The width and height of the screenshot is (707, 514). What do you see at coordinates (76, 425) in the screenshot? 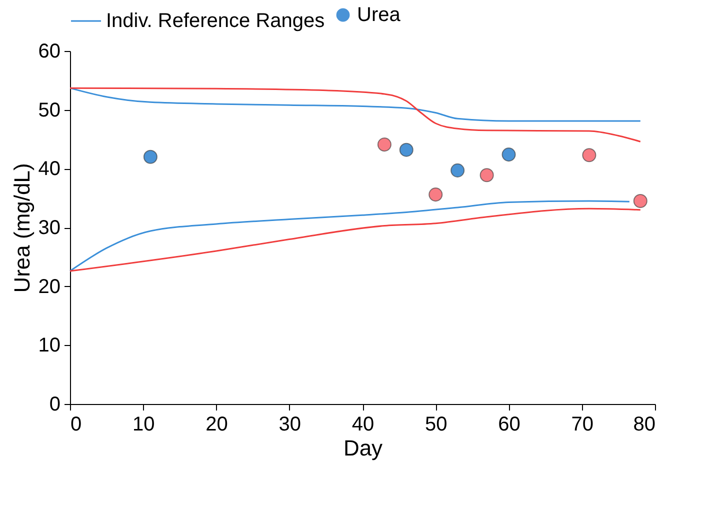
I see `x-tick-label: 0` at bounding box center [76, 425].